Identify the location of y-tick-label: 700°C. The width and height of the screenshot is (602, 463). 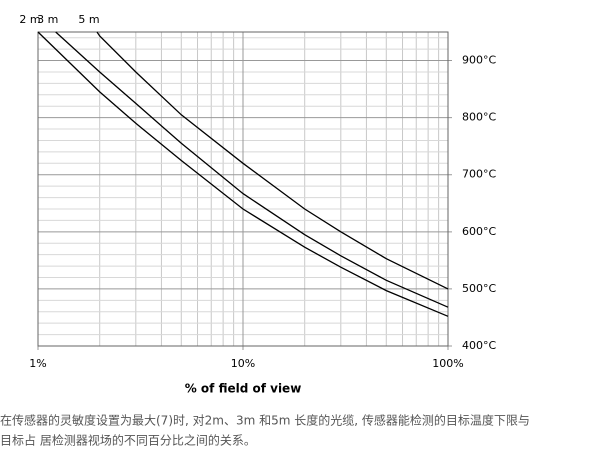
(479, 174).